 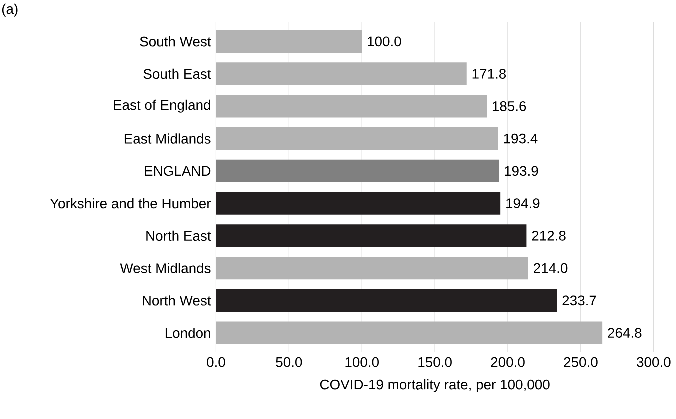 What do you see at coordinates (508, 363) in the screenshot?
I see `x-tick-label: 200.0` at bounding box center [508, 363].